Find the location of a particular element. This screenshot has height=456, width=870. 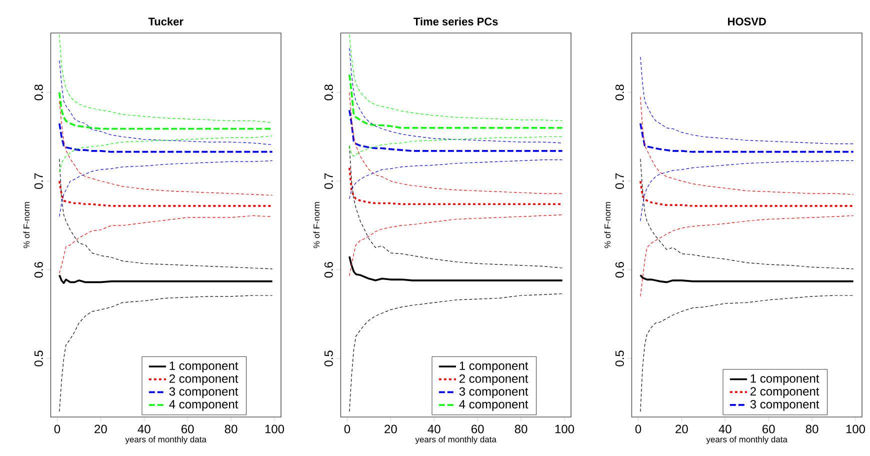

chart-title: Tucker is located at coordinates (166, 21).